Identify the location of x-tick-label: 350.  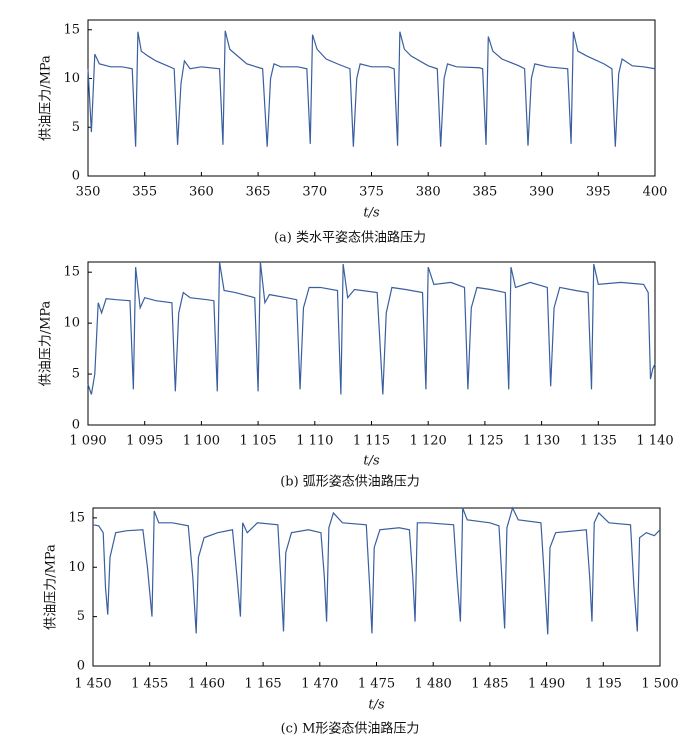
(88, 192).